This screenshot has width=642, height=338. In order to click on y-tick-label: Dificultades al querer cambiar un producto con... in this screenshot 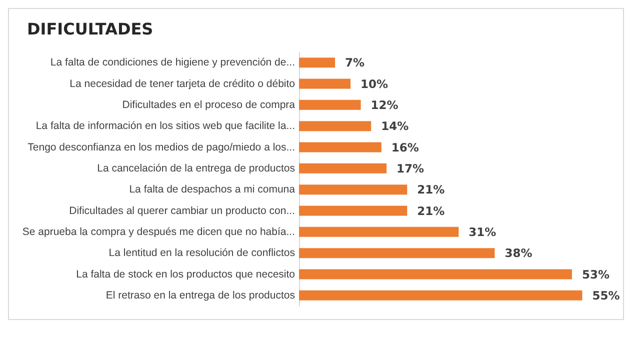, I will do `click(182, 210)`.